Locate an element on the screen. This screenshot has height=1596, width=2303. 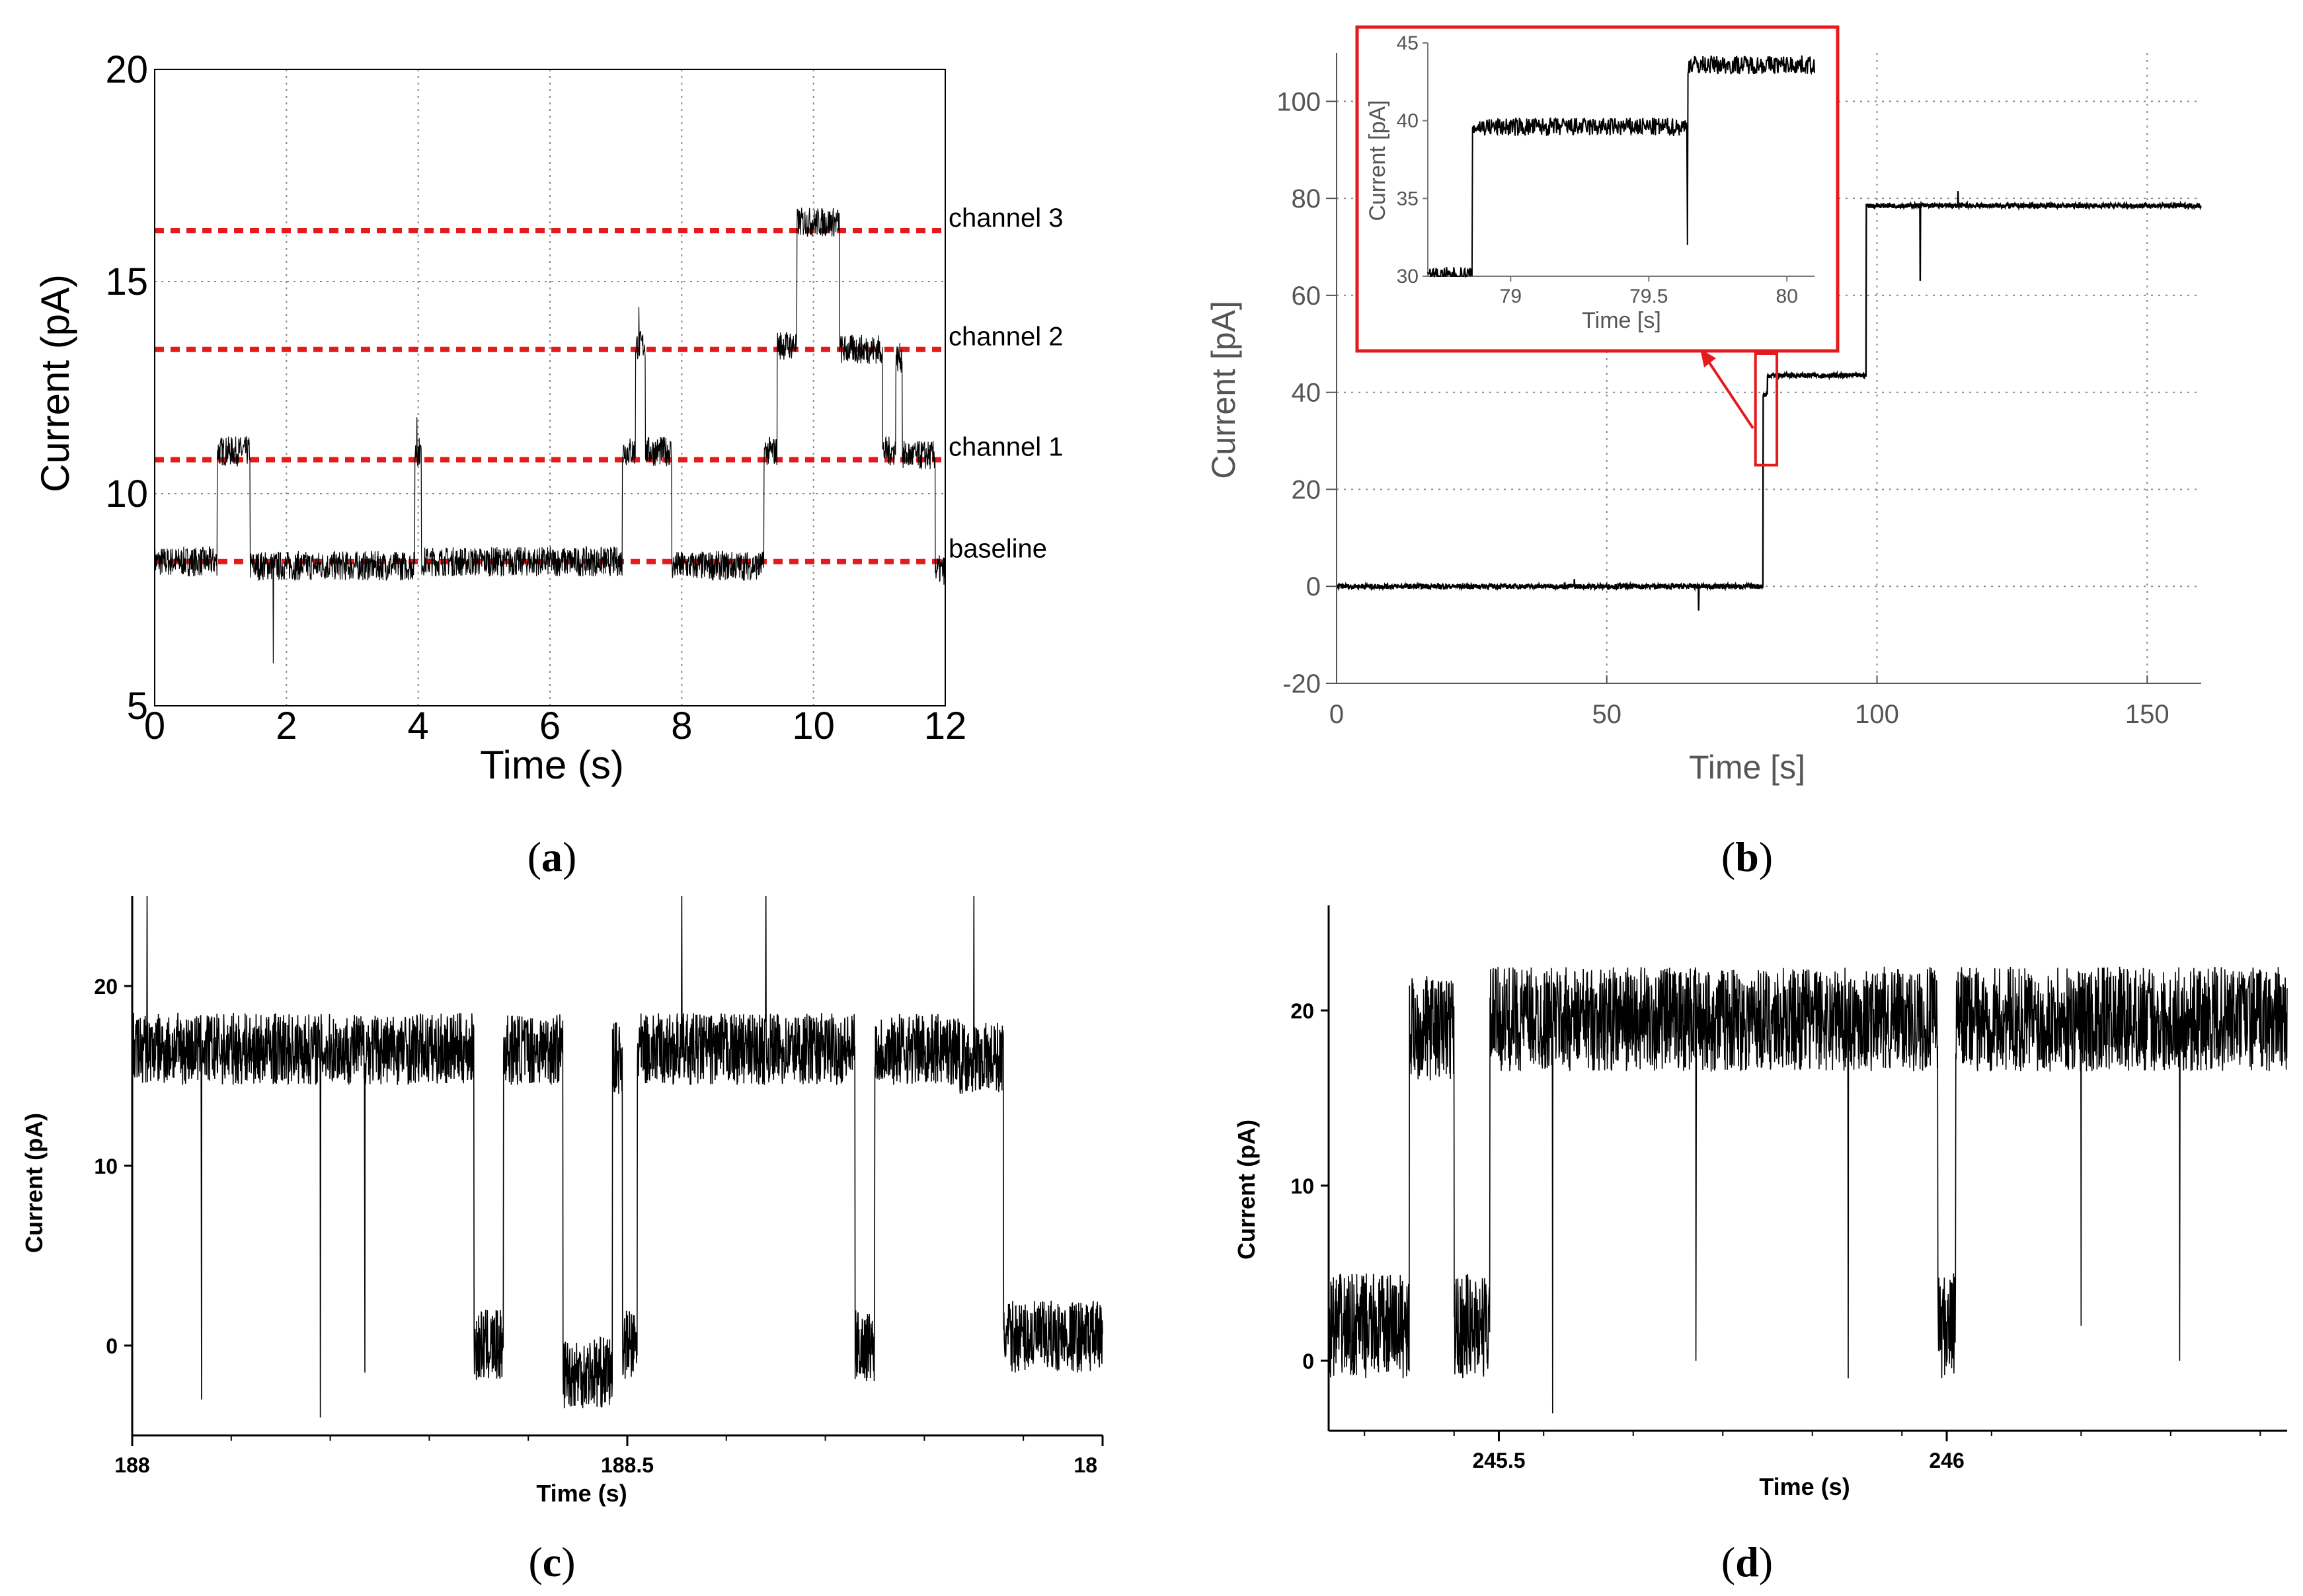
panel-a-ytick-label: 15 is located at coordinates (126, 281).